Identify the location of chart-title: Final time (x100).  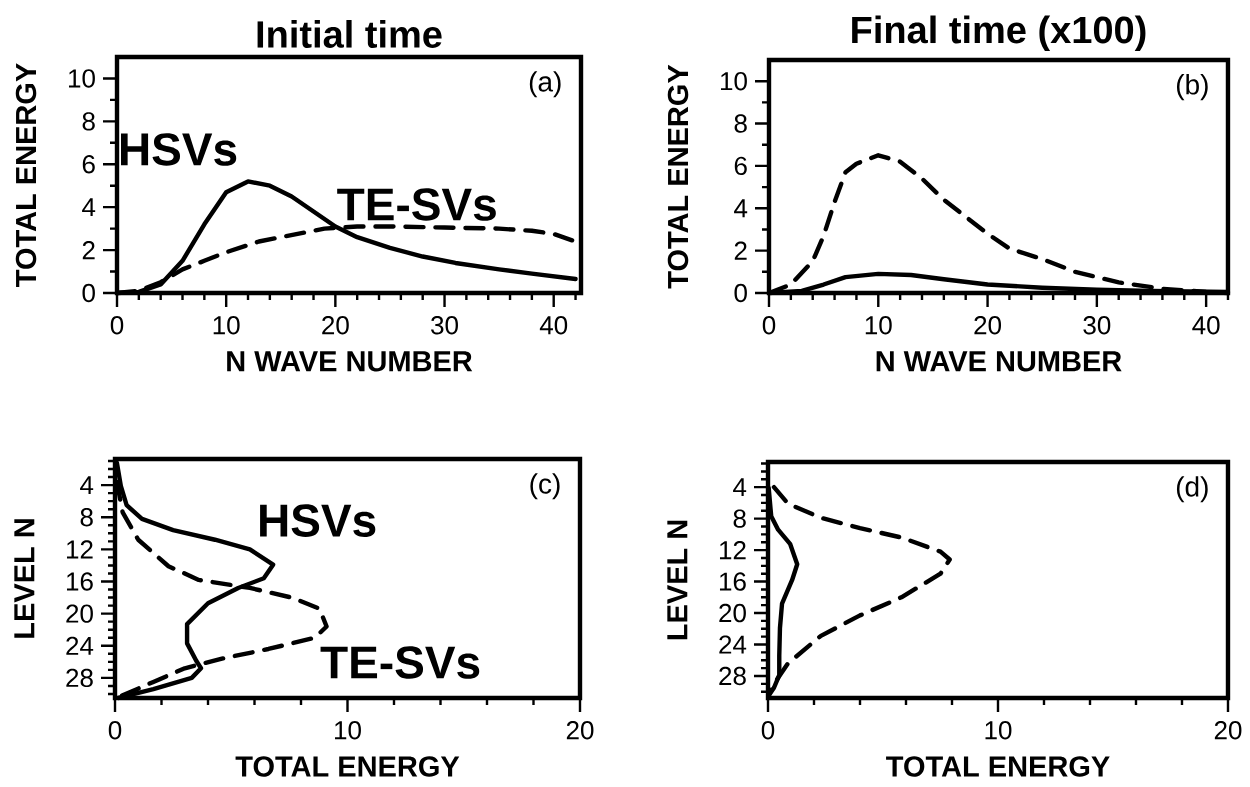
(999, 33).